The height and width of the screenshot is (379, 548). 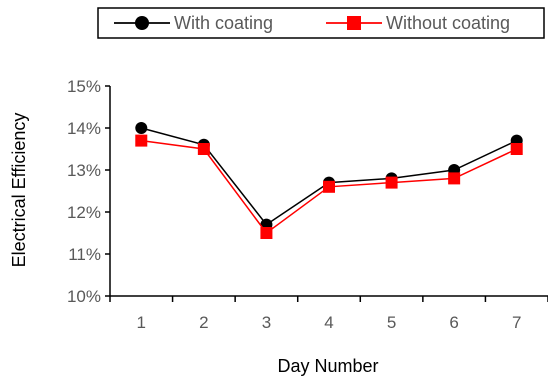 What do you see at coordinates (327, 366) in the screenshot?
I see `x-axis-label: Day Number` at bounding box center [327, 366].